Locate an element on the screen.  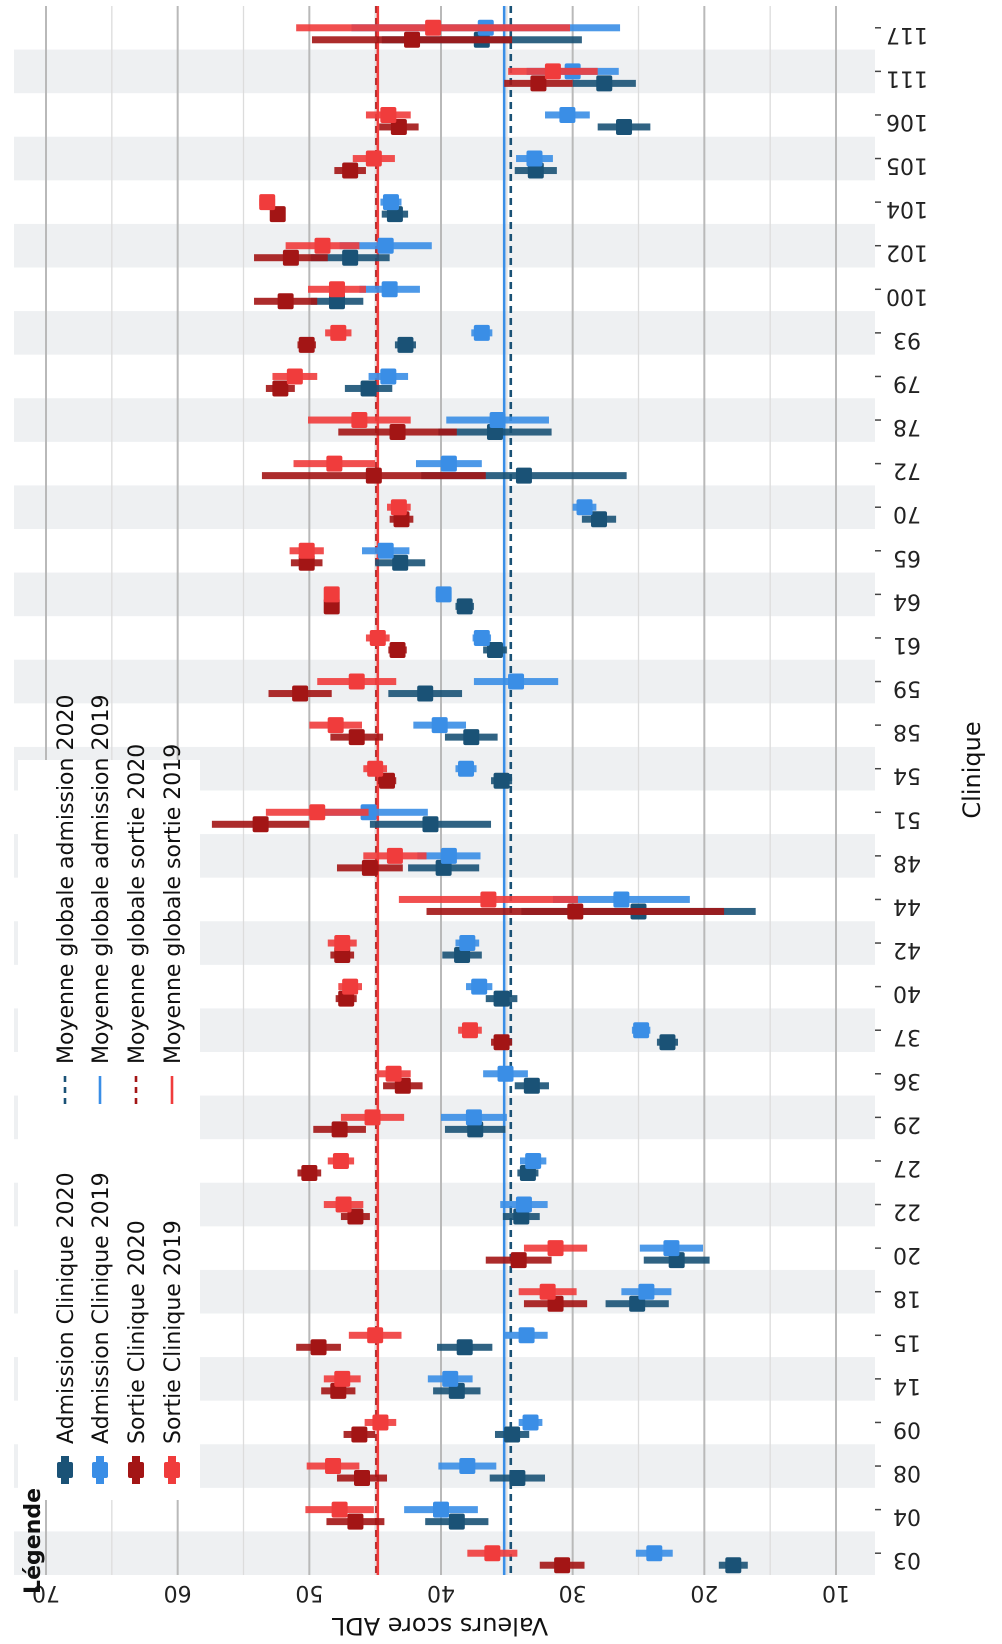
point-78-s2 is located at coordinates (497, 420).